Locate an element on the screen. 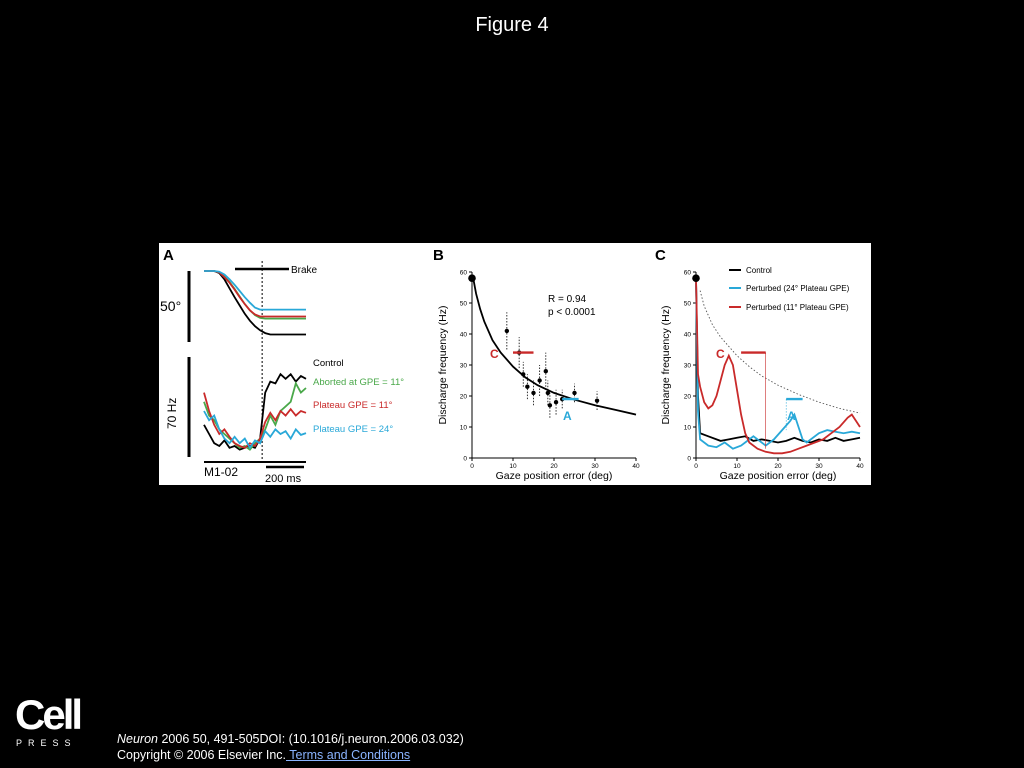 The image size is (1024, 768). panel-b-stat-r: R = 0.94 is located at coordinates (567, 299).